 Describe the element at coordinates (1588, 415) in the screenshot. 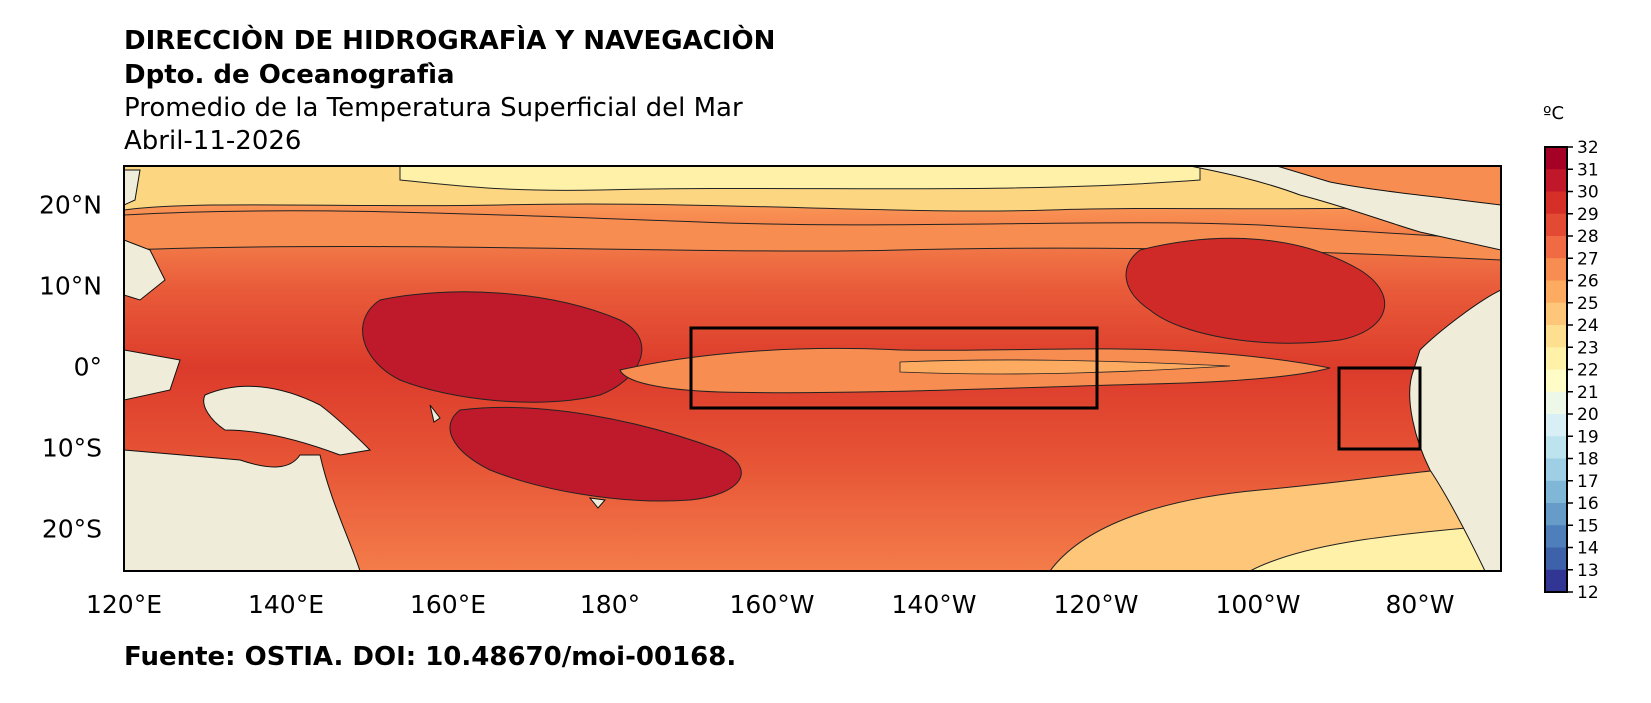

I see `colorbar-tick-label: 20` at that location.